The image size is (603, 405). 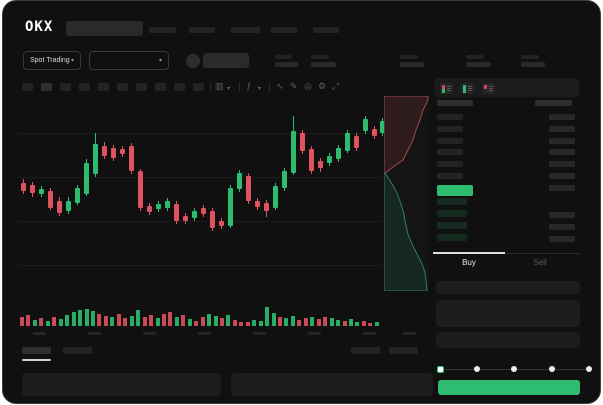 What do you see at coordinates (322, 86) in the screenshot?
I see `settings-icon: ⚙` at bounding box center [322, 86].